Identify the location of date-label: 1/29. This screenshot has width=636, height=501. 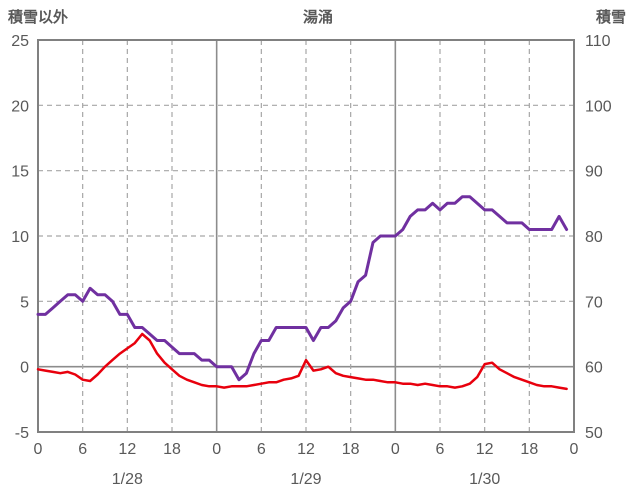
(305, 479).